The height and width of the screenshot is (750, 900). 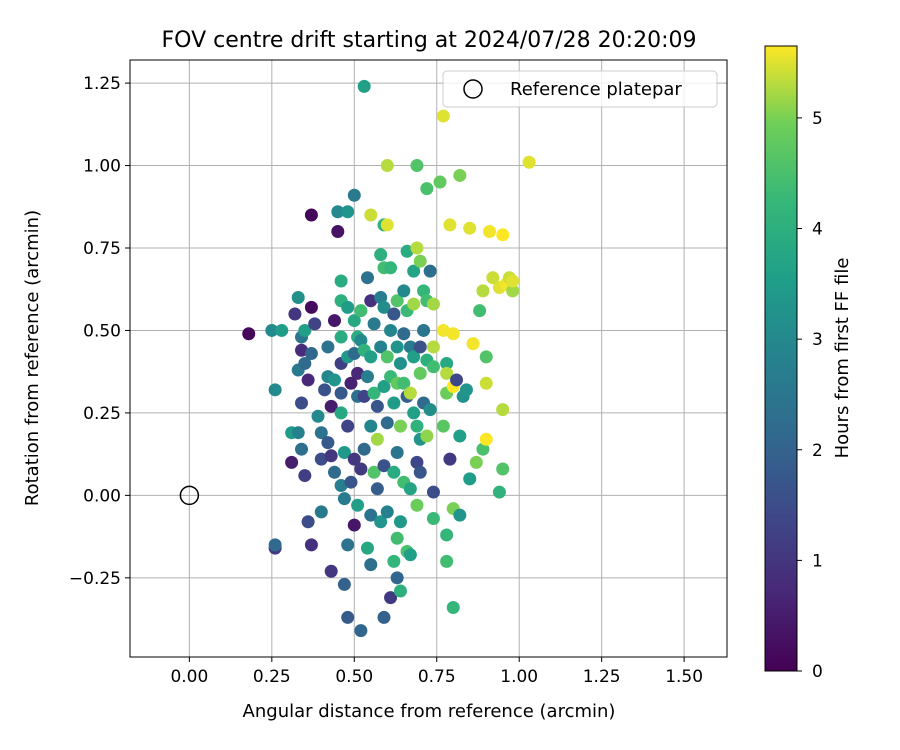 I want to click on y-tick-label: 1.25, so click(x=102, y=84).